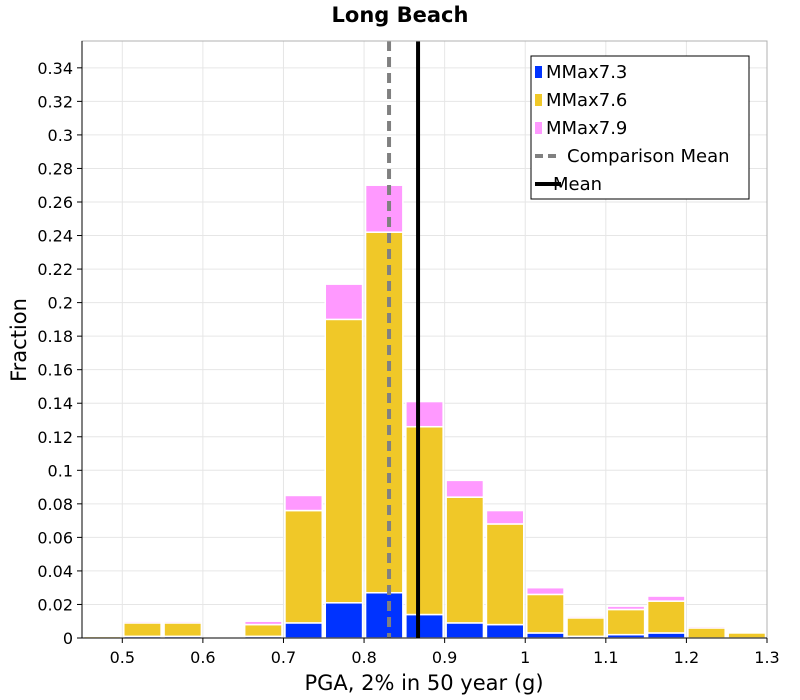 This screenshot has height=700, width=800. Describe the element at coordinates (19, 340) in the screenshot. I see `y-axis-label: Fraction` at that location.